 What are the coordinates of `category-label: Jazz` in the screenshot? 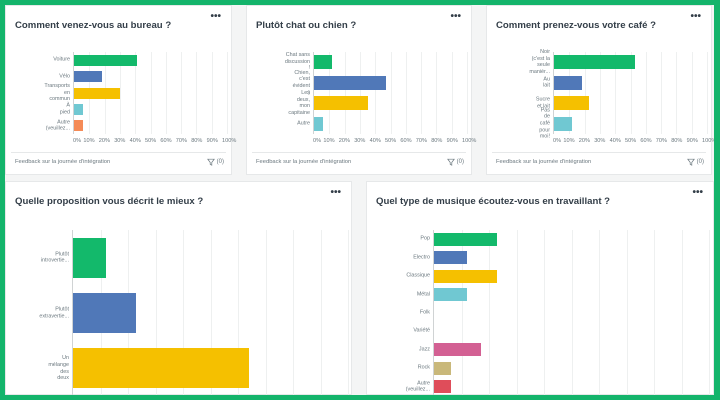 It's located at (424, 349).